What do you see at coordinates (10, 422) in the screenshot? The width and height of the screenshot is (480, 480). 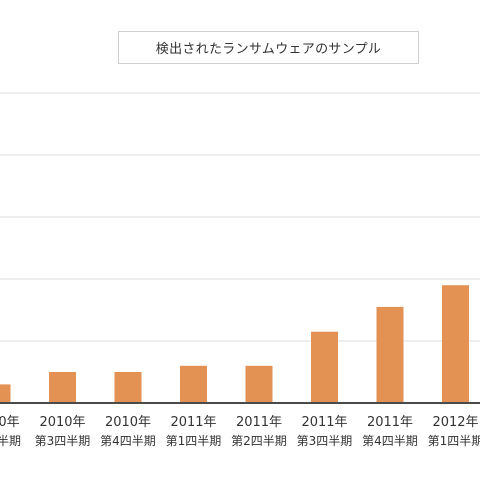 I see `x-tick-label-year: 0年` at bounding box center [10, 422].